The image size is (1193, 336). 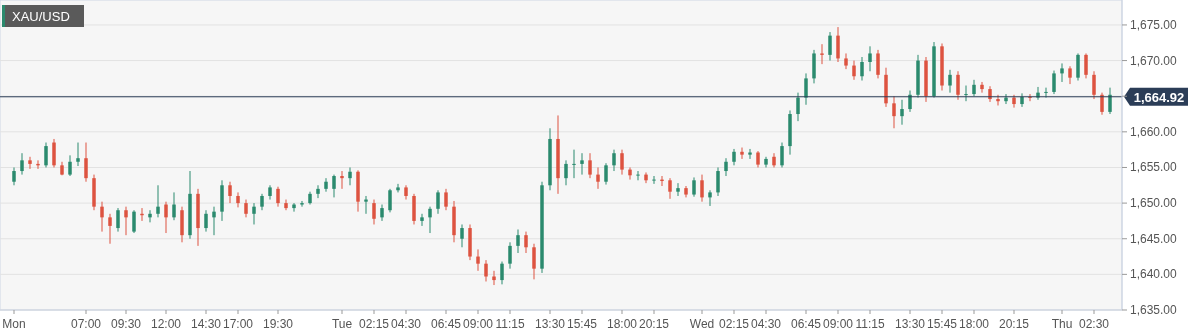 I want to click on x-tick-label: 14:30, so click(x=206, y=324).